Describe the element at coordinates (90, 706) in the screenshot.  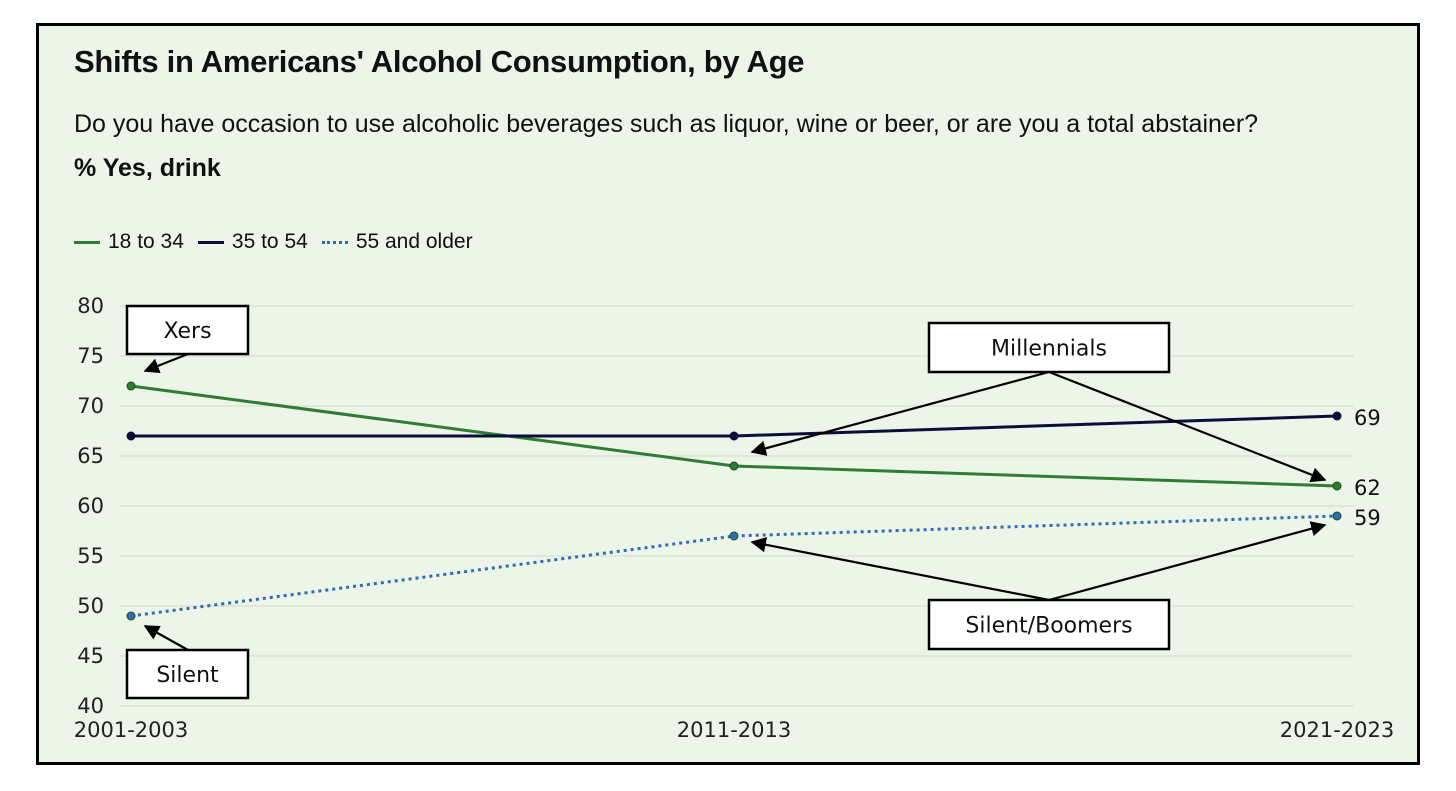
I see `y-tick-label: 40` at that location.